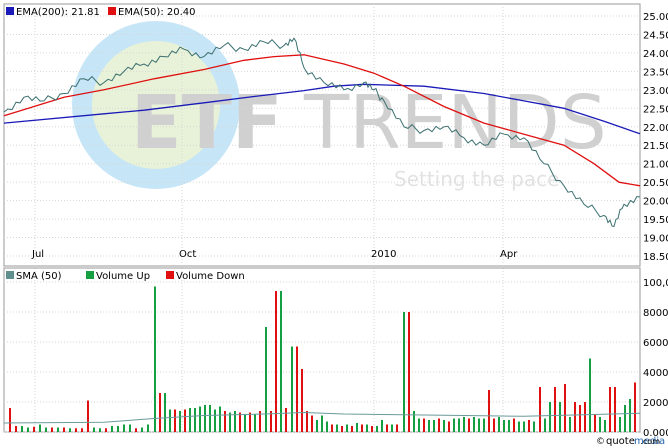  What do you see at coordinates (649, 441) in the screenshot?
I see `brand-media: media` at bounding box center [649, 441].